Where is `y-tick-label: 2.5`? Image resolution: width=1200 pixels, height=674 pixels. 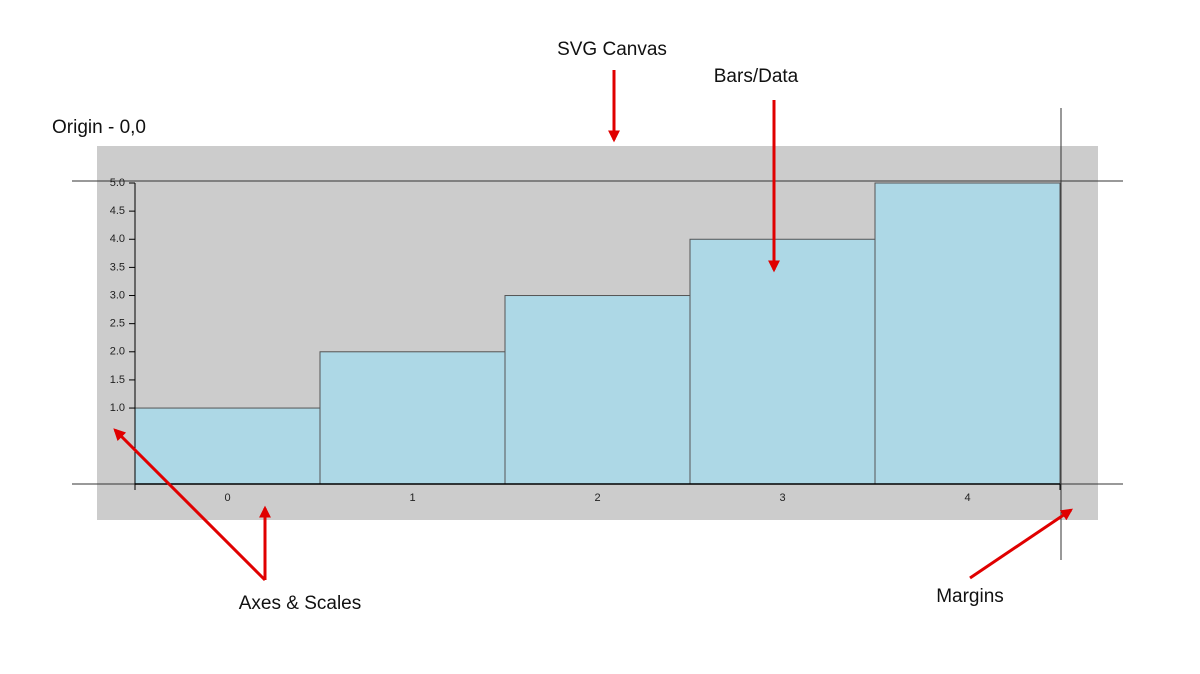 y-tick-label: 2.5 is located at coordinates (117, 324).